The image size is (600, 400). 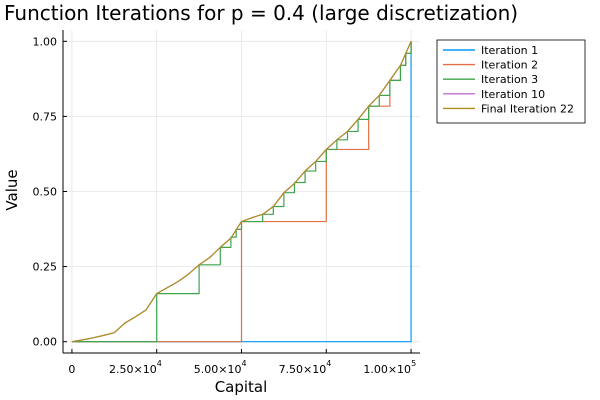 I want to click on y-tick-label-2: 0.50, so click(x=45, y=192).